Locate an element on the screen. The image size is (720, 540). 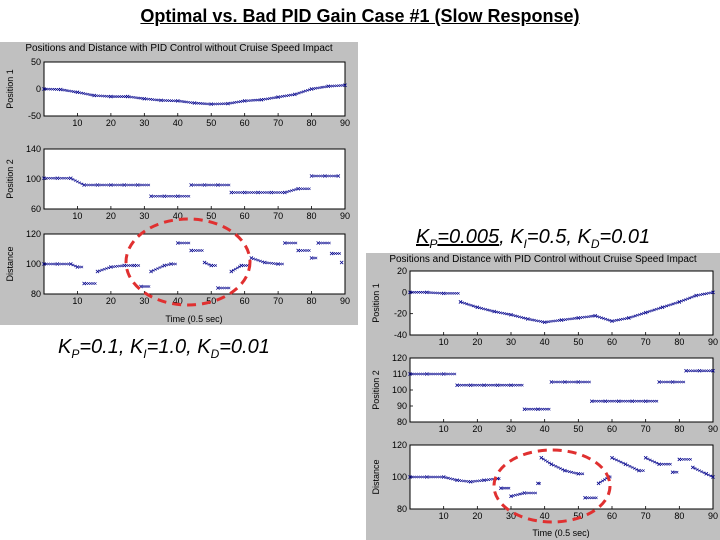
x-tick-label: 80 is located at coordinates (679, 342).